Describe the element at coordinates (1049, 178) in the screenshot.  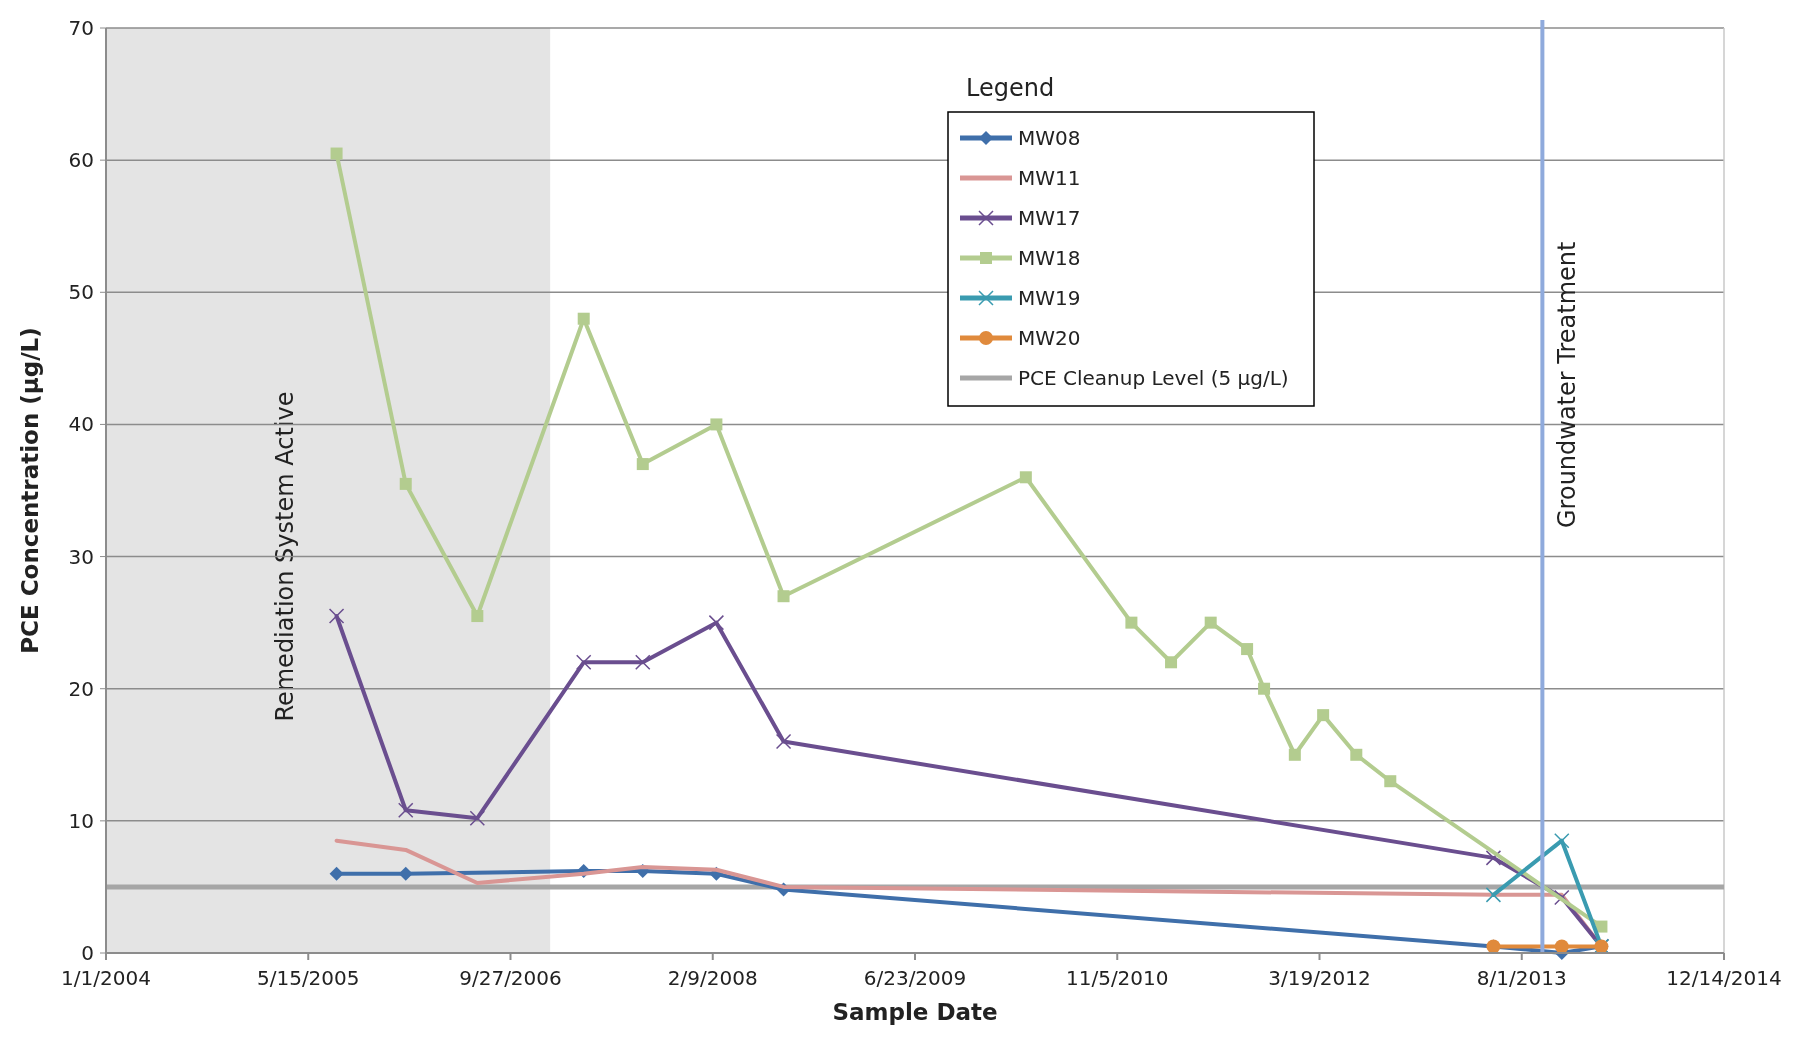
I see `legend-label: MW11` at that location.